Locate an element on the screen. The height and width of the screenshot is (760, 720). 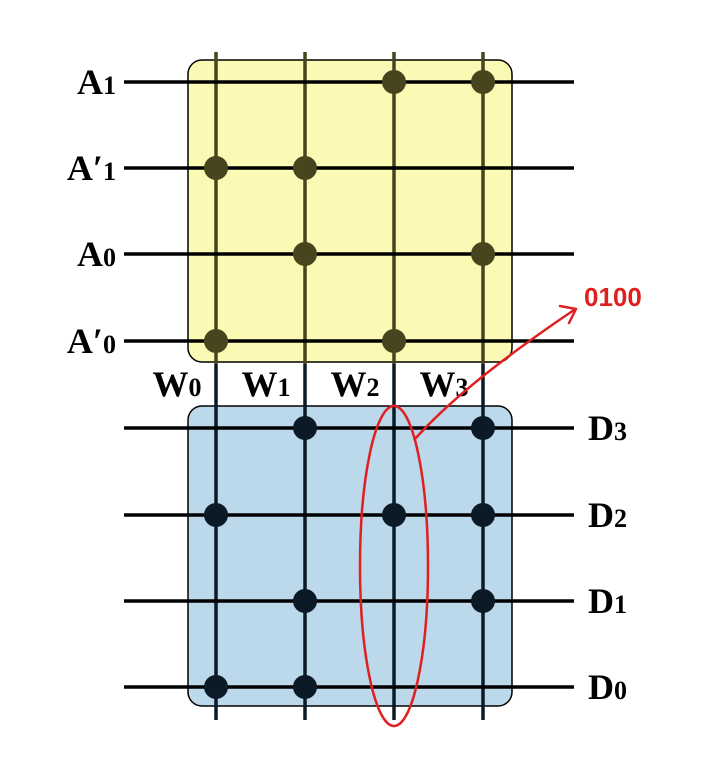
decoder-dot-r2-c3 is located at coordinates (483, 254).